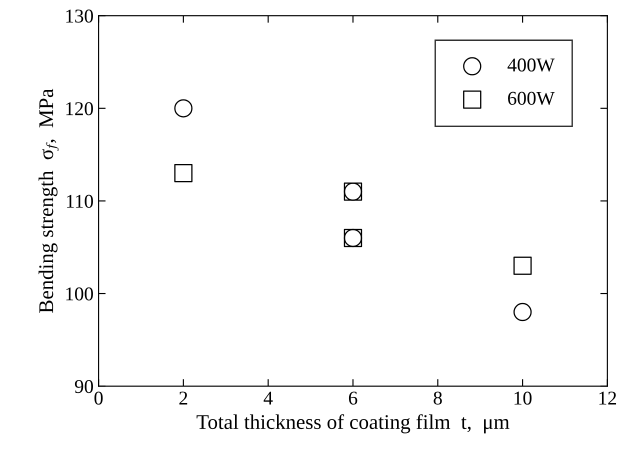  Describe the element at coordinates (353, 424) in the screenshot. I see `x-axis-title: Total thickness of coating film t, μm` at that location.